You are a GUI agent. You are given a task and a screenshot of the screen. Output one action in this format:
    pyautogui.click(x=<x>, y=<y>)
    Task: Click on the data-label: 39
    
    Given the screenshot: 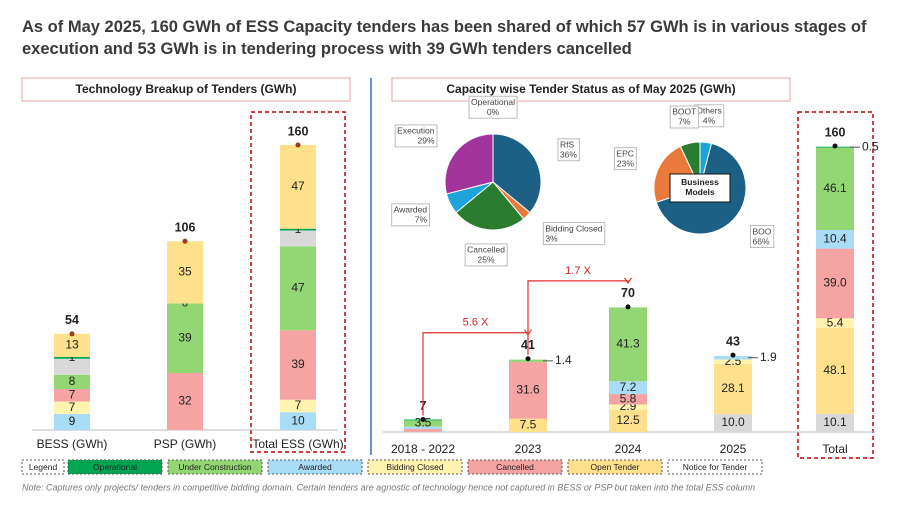 What is the action you would take?
    pyautogui.click(x=298, y=364)
    